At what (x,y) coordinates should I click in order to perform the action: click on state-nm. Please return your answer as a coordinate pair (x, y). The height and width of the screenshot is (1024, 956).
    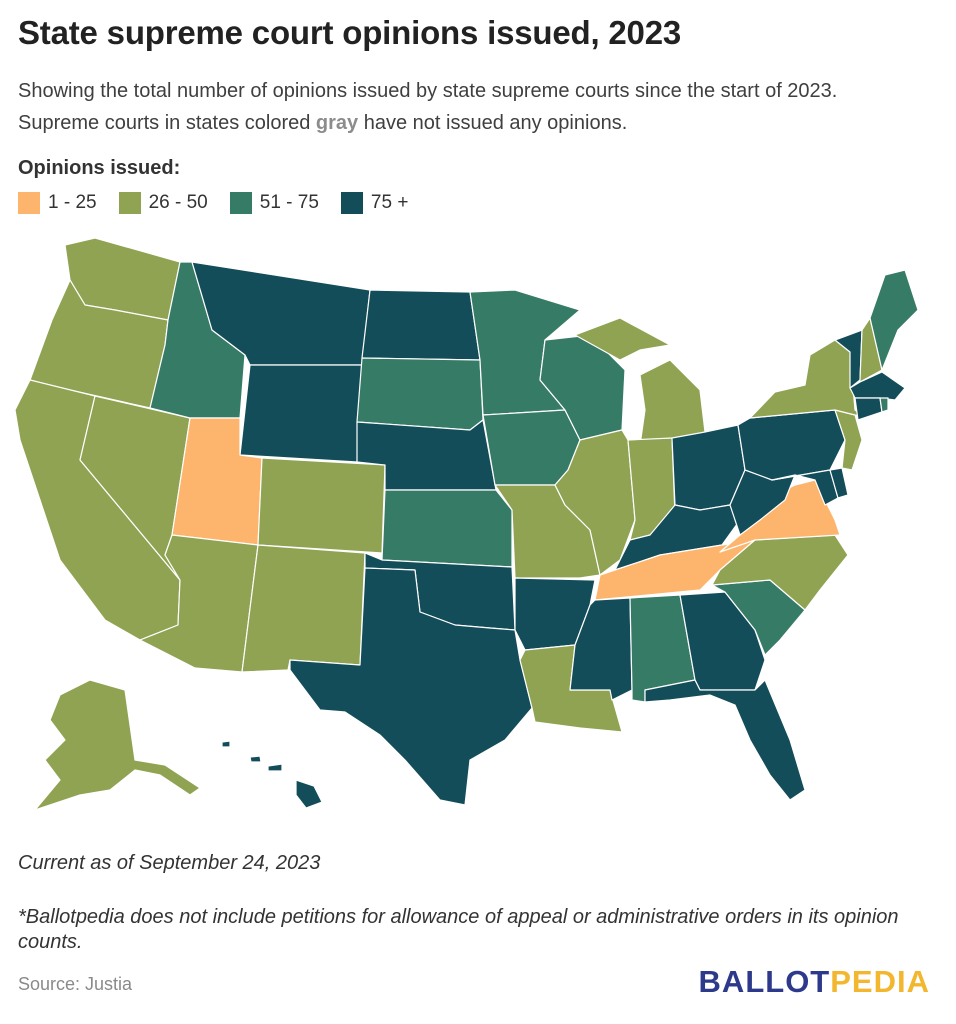
    Looking at the image, I should click on (303, 608).